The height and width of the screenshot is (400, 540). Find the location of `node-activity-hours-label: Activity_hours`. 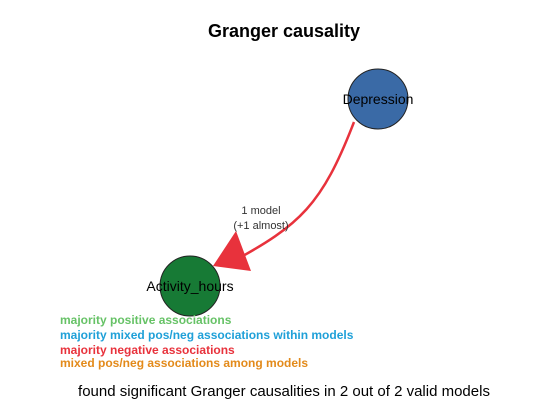

node-activity-hours-label: Activity_hours is located at coordinates (189, 286).